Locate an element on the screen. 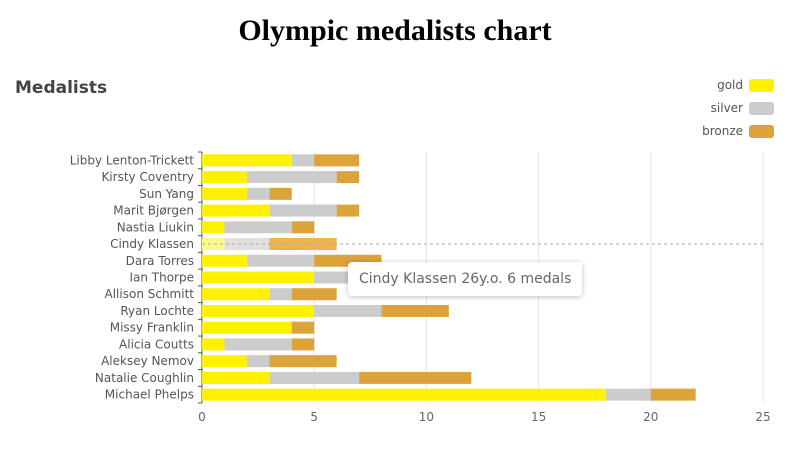 This screenshot has height=453, width=812. x-tick-label: 25 is located at coordinates (762, 417).